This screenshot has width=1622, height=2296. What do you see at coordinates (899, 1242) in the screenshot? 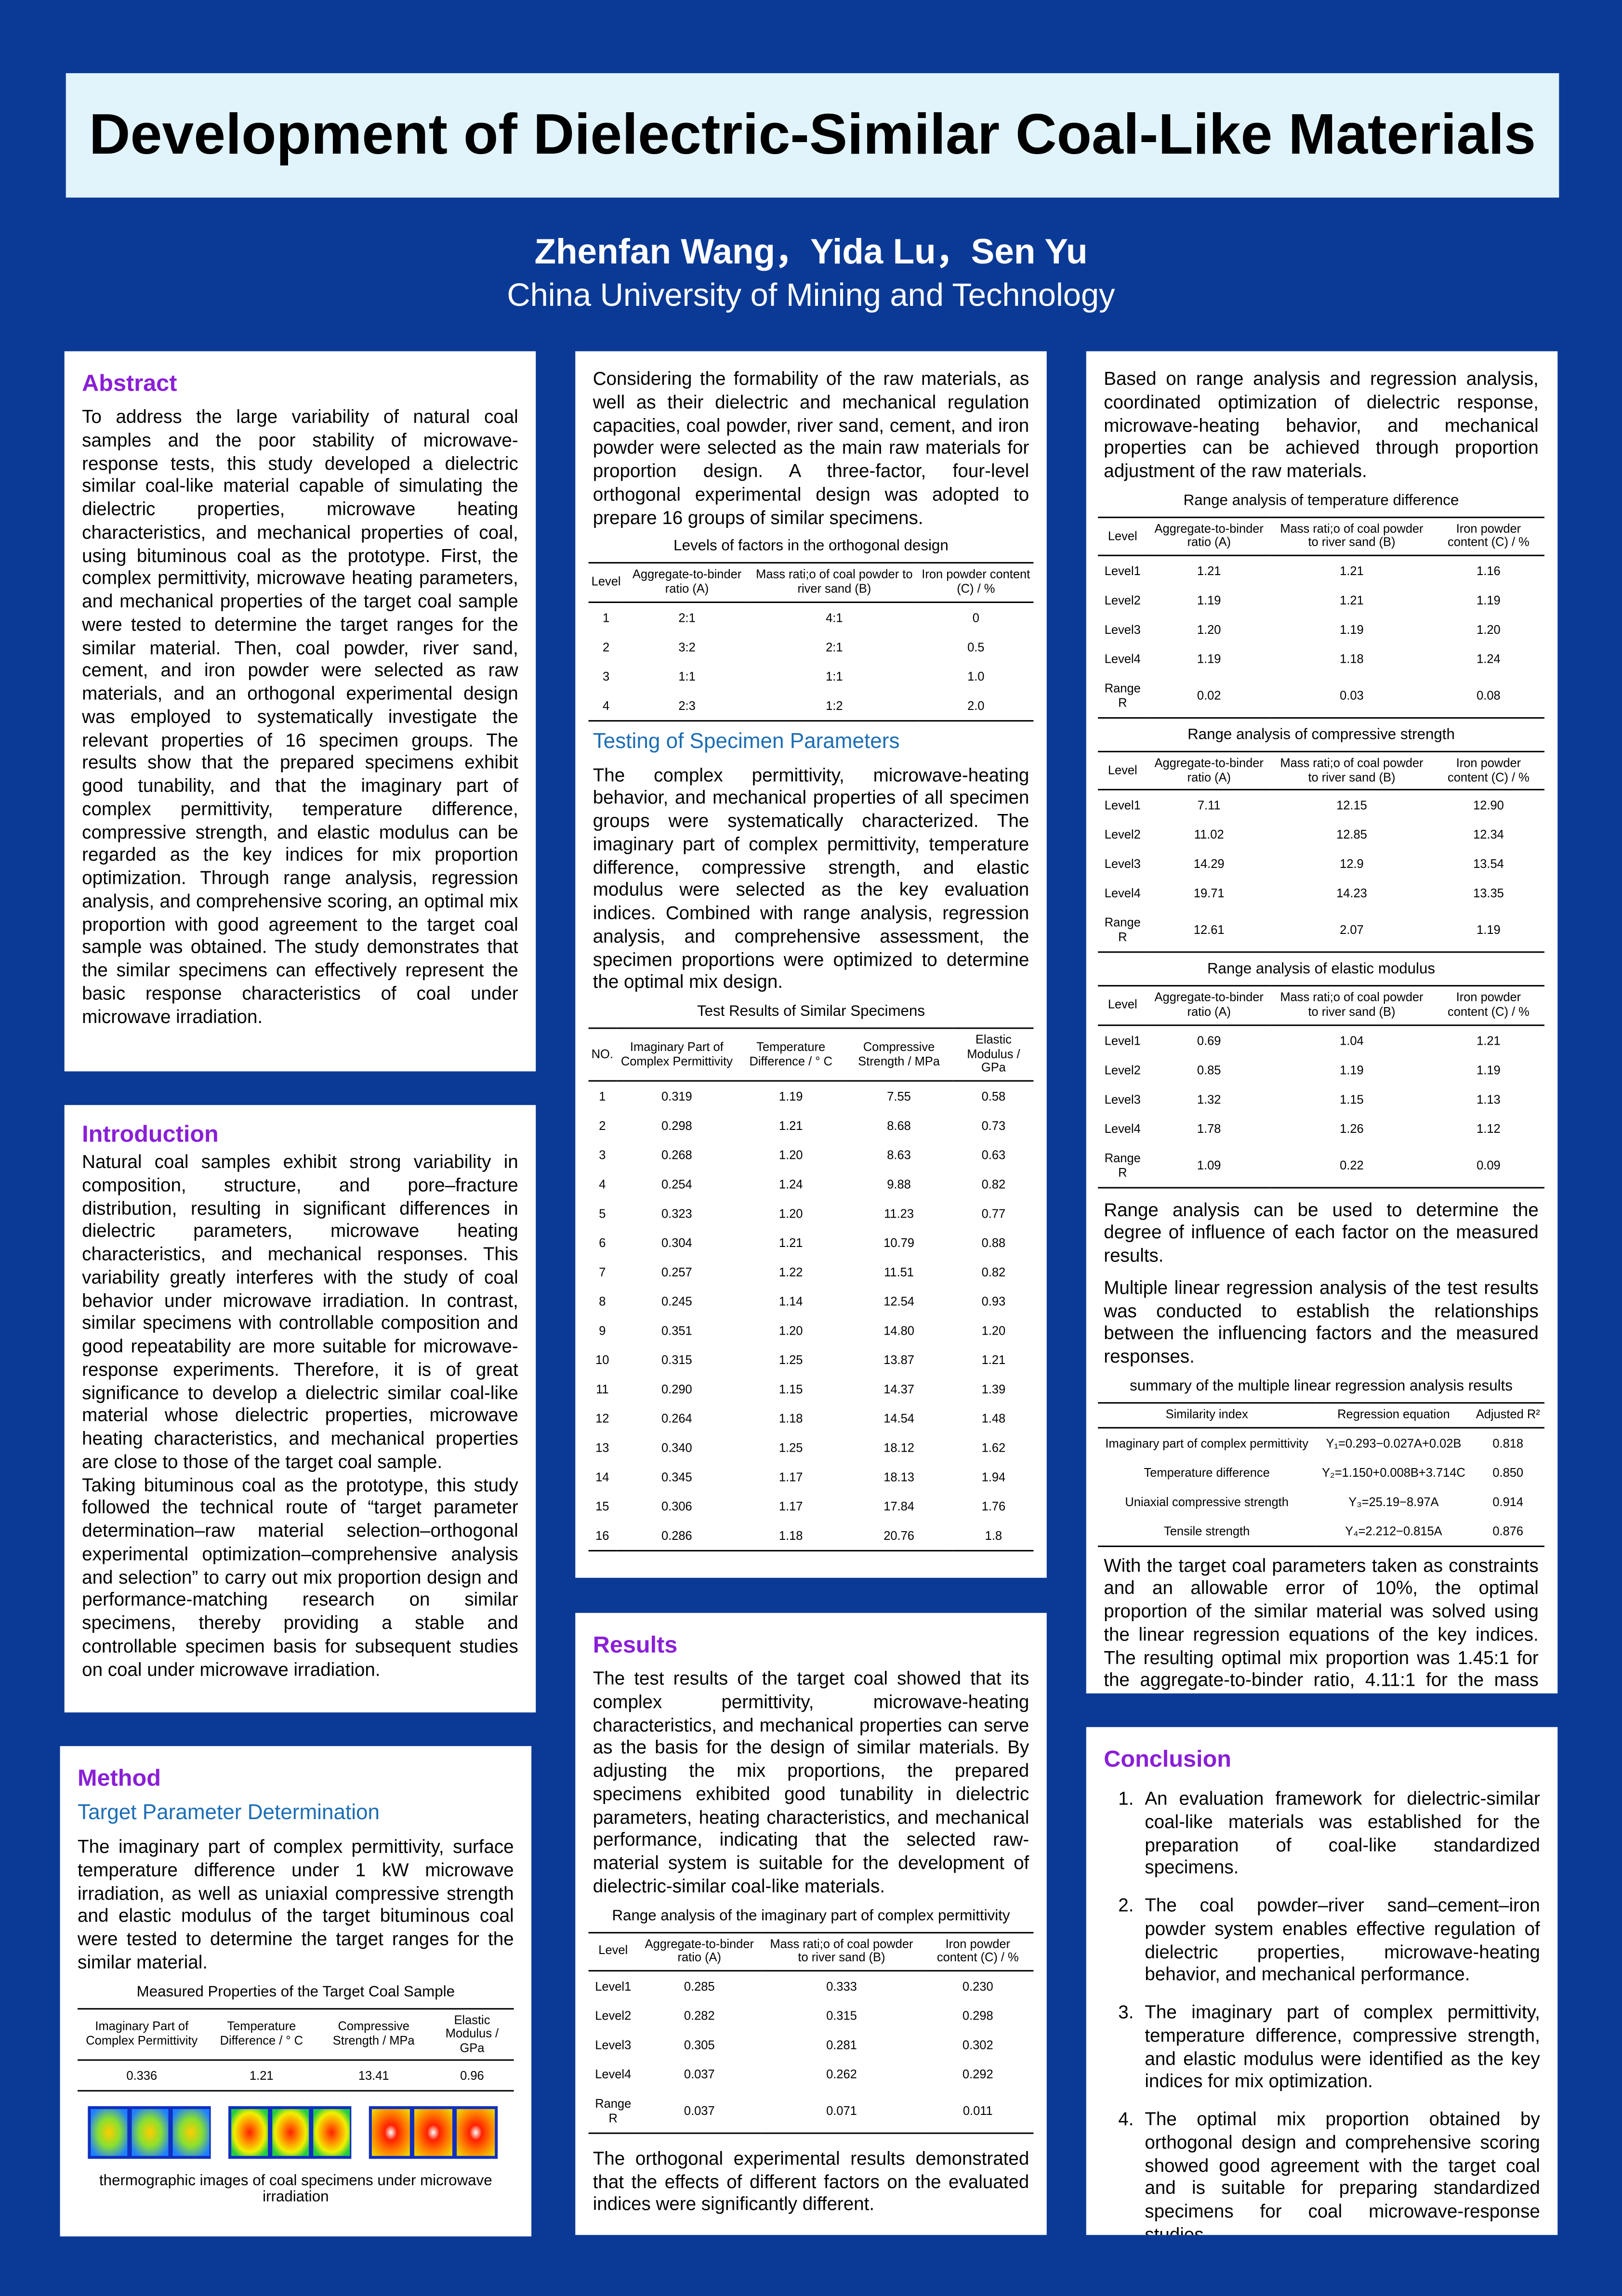
I see `table-cell: 10.79` at bounding box center [899, 1242].